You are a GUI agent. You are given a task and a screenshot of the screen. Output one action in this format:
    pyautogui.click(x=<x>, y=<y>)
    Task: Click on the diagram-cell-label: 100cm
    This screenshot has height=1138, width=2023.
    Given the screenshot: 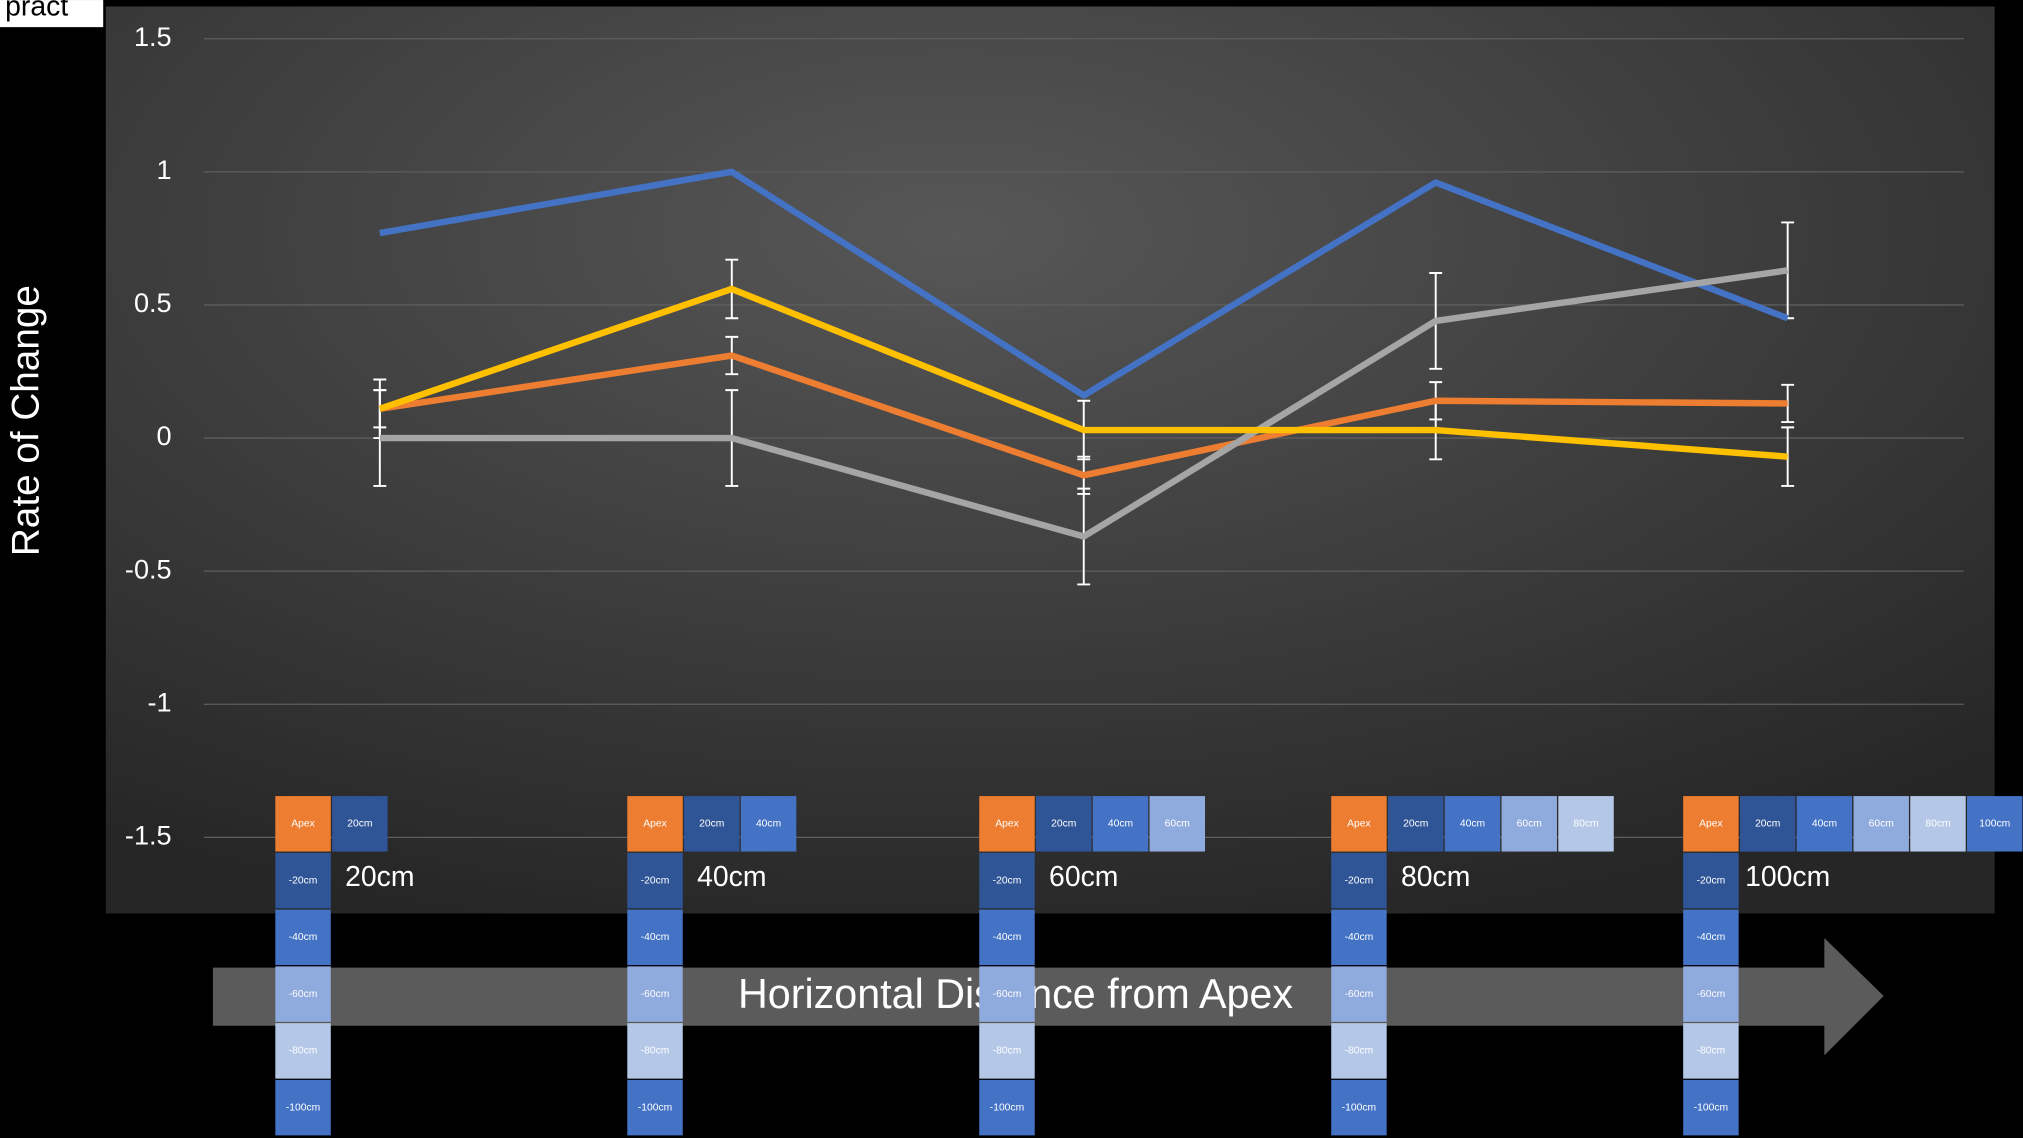 What is the action you would take?
    pyautogui.click(x=1994, y=824)
    